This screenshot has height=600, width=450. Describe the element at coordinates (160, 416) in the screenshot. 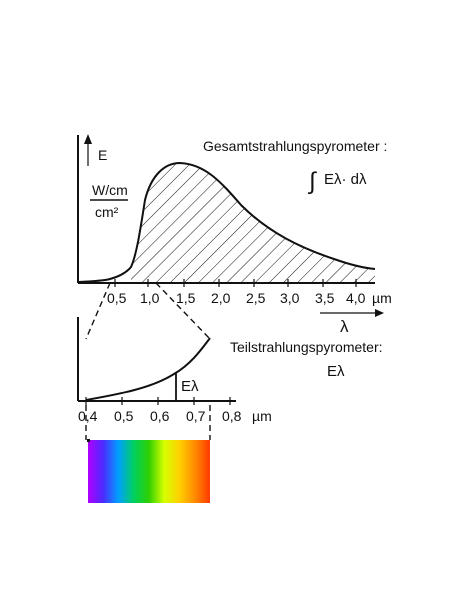

I see `bottom-tick-label-2: 0,6` at that location.